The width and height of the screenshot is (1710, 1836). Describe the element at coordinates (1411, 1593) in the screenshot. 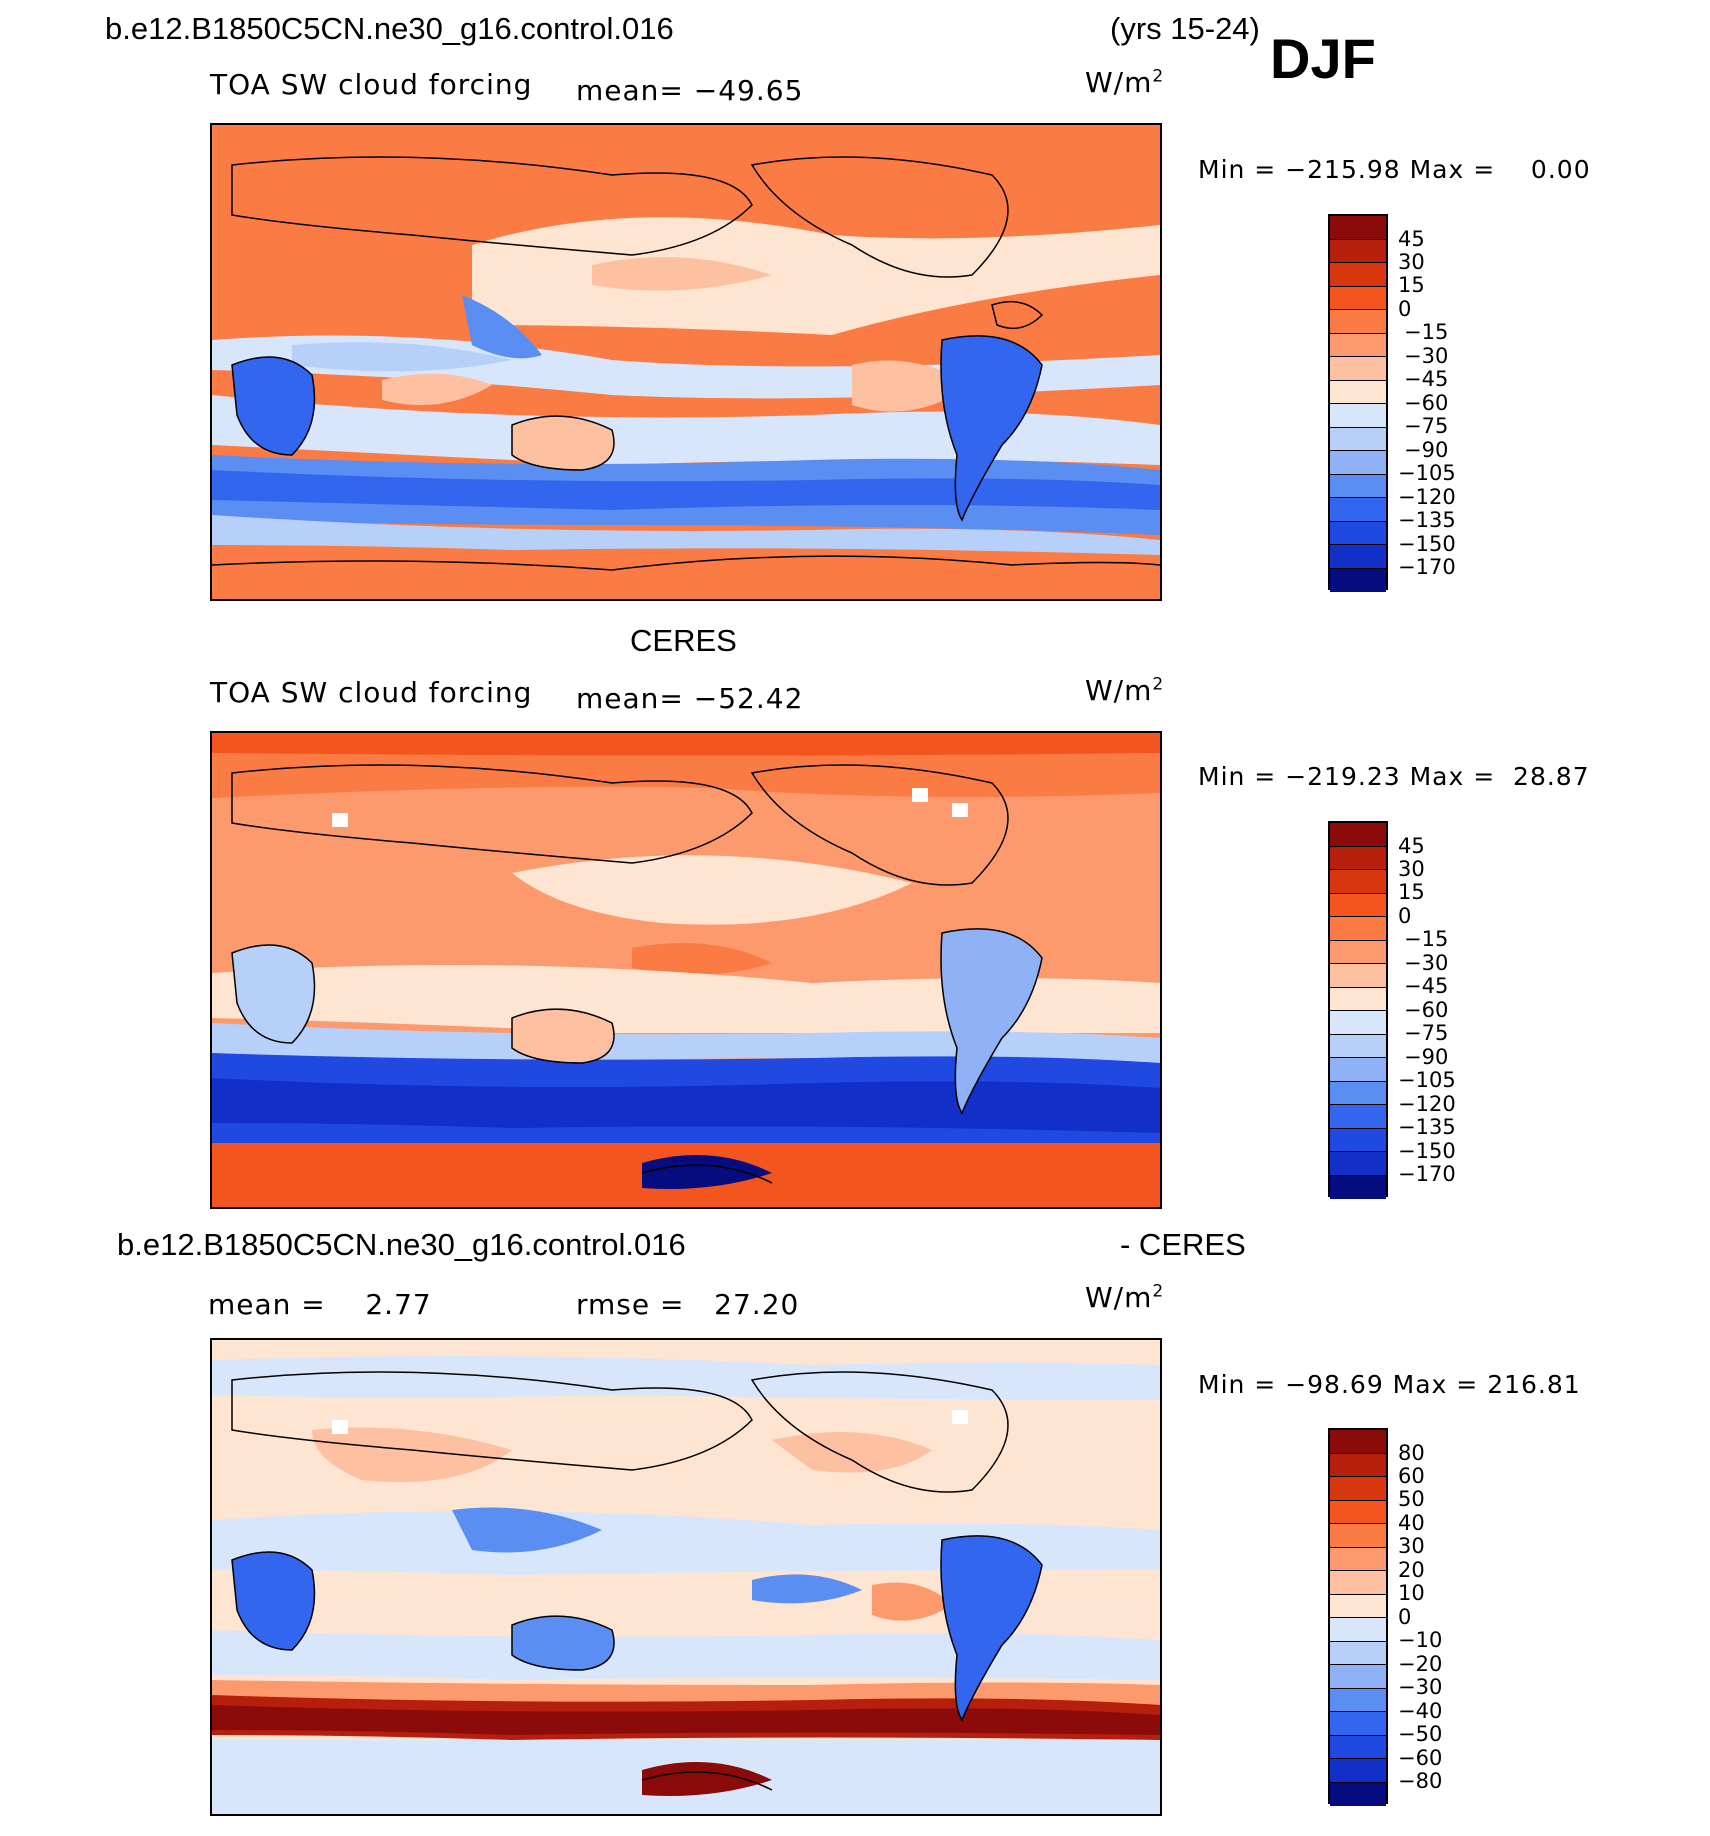

I see `colorbar-label: 10` at that location.